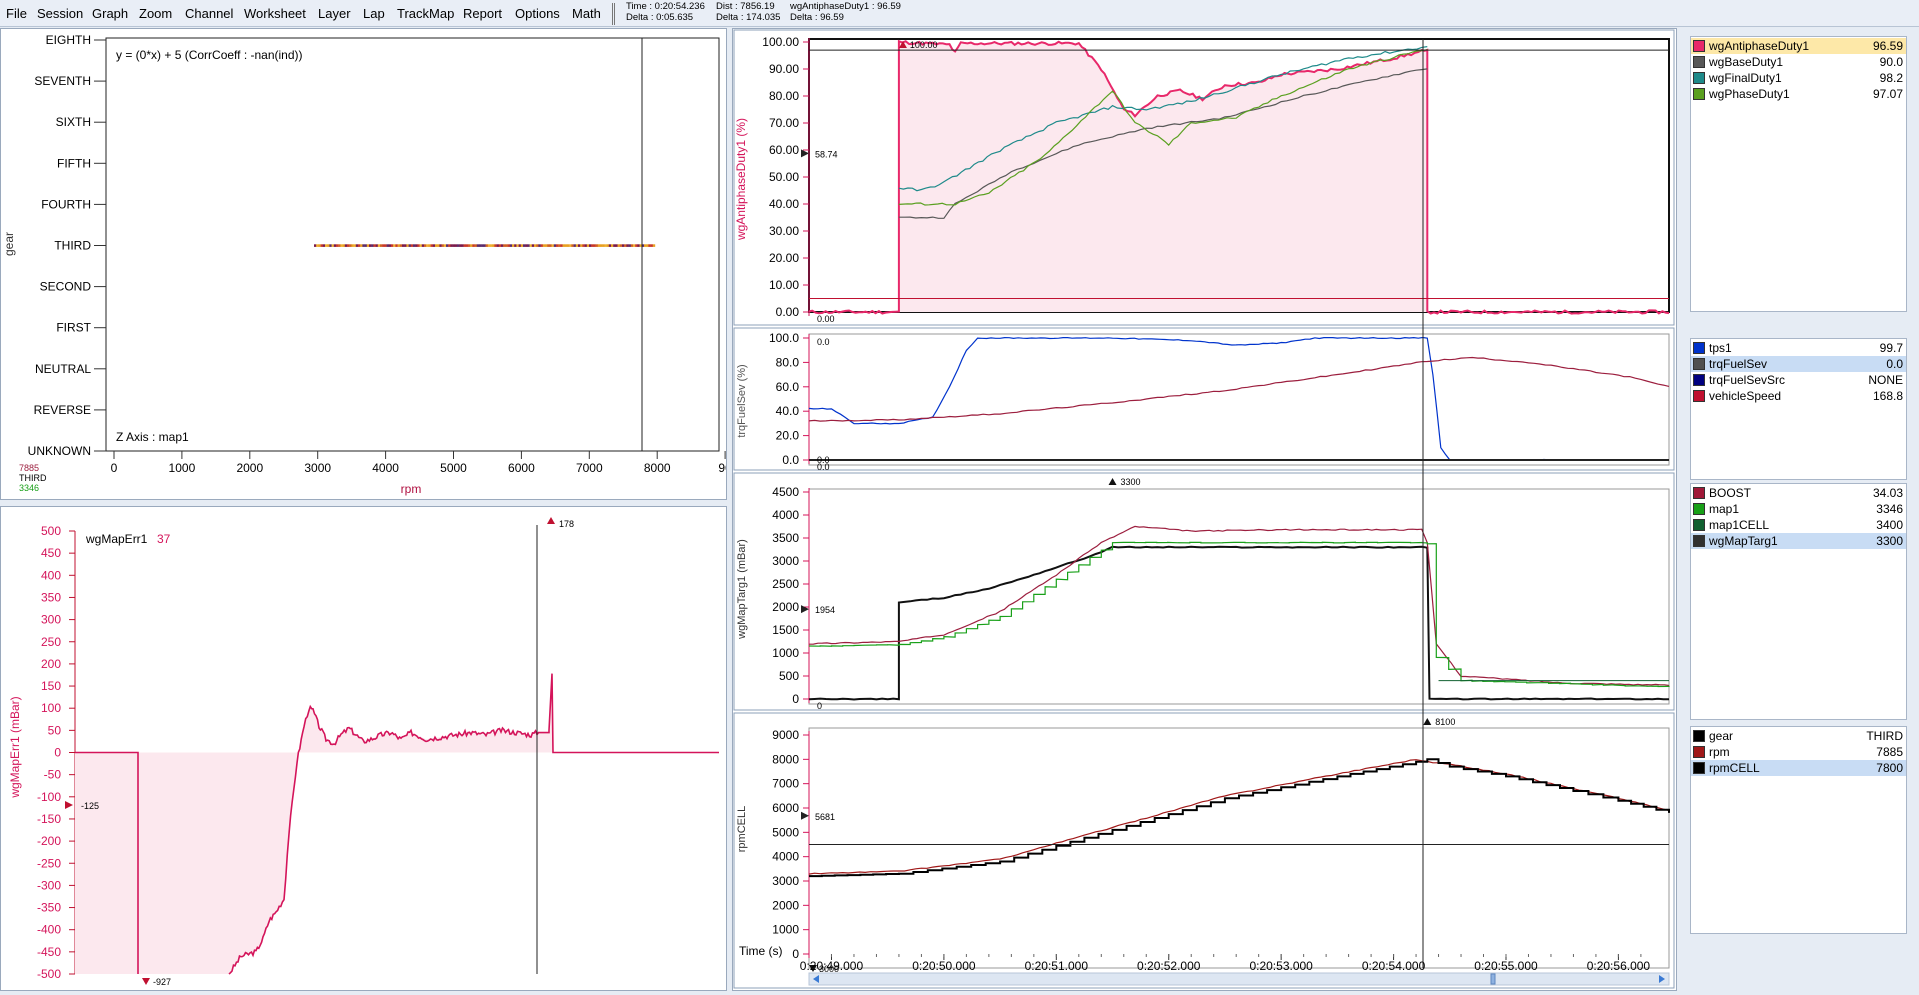  What do you see at coordinates (816, 979) in the screenshot?
I see `scroll-left-icon` at bounding box center [816, 979].